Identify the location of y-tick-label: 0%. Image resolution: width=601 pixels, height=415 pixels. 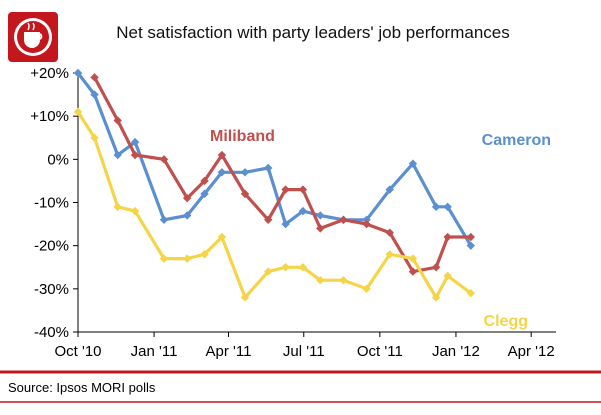
(58, 159).